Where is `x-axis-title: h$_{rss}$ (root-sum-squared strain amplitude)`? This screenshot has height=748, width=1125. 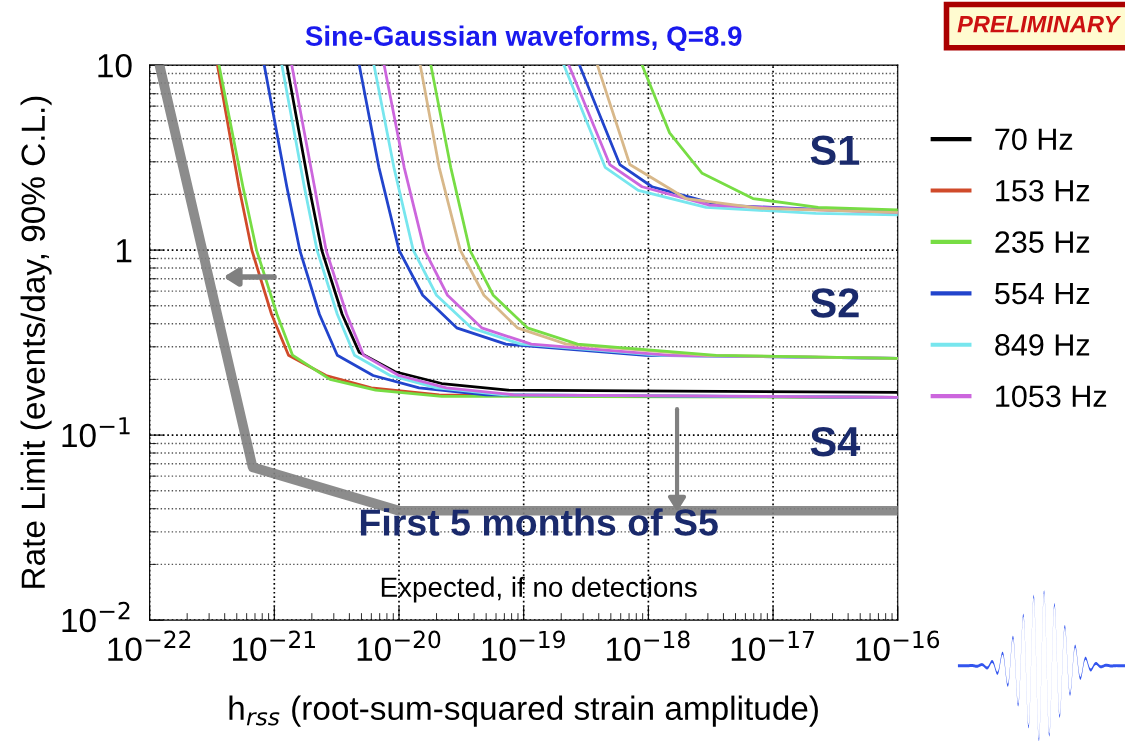 x-axis-title: h$_{rss}$ (root-sum-squared strain amplitude) is located at coordinates (523, 711).